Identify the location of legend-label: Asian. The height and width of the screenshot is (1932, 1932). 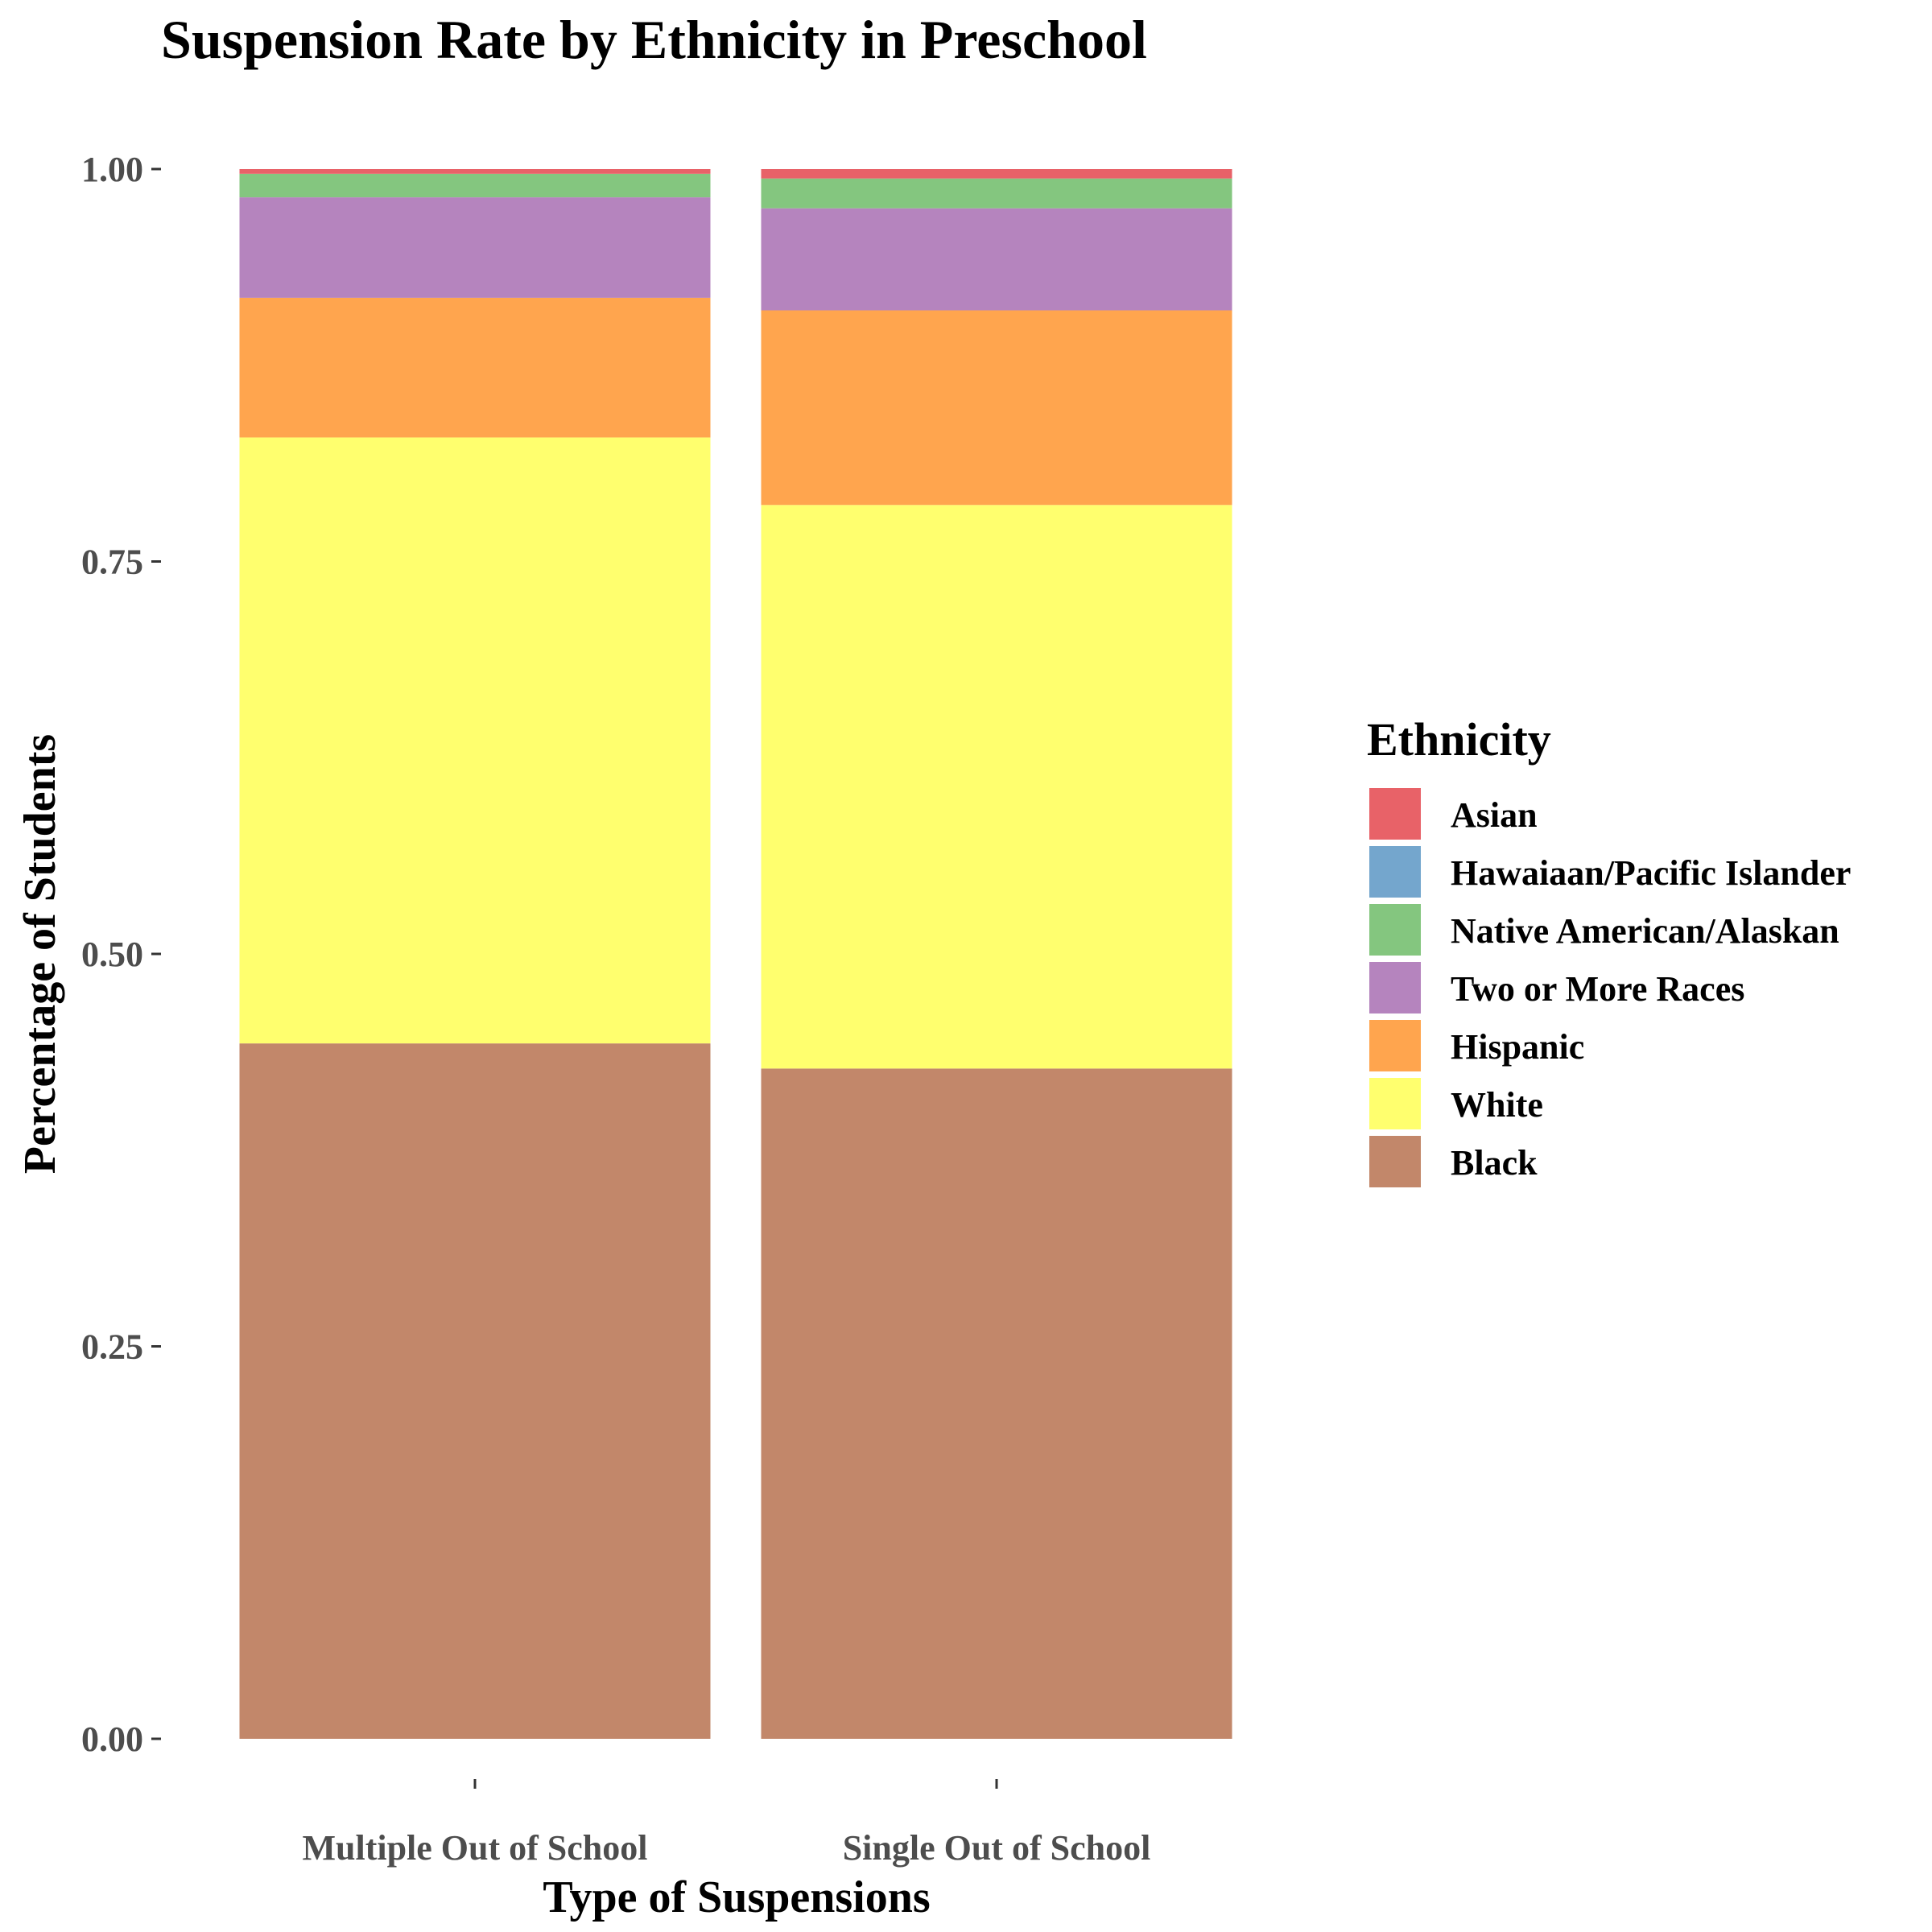
(1494, 815).